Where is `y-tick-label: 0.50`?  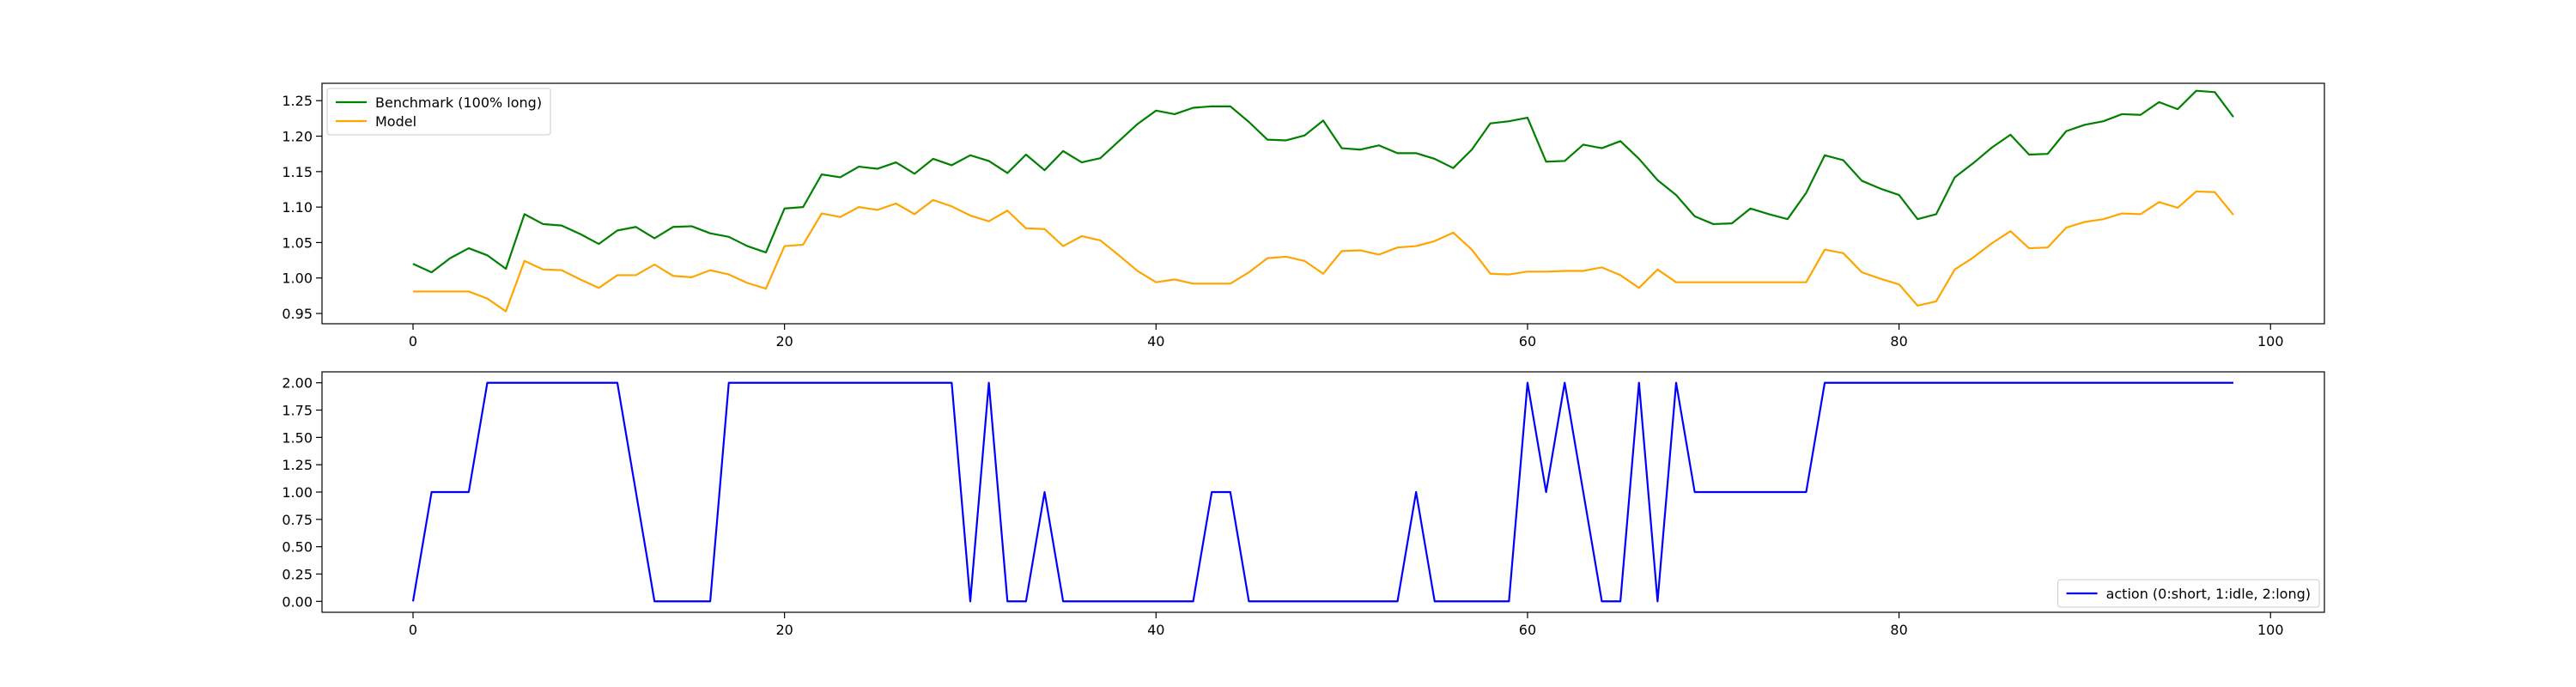 y-tick-label: 0.50 is located at coordinates (297, 547).